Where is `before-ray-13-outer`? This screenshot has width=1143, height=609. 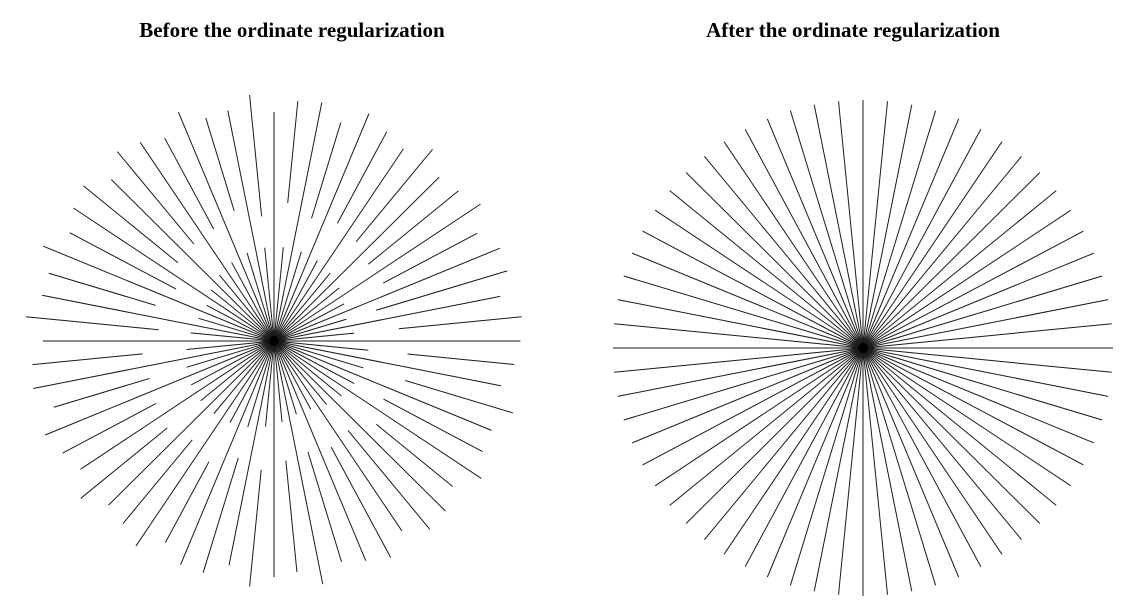
before-ray-13-outer is located at coordinates (325, 507).